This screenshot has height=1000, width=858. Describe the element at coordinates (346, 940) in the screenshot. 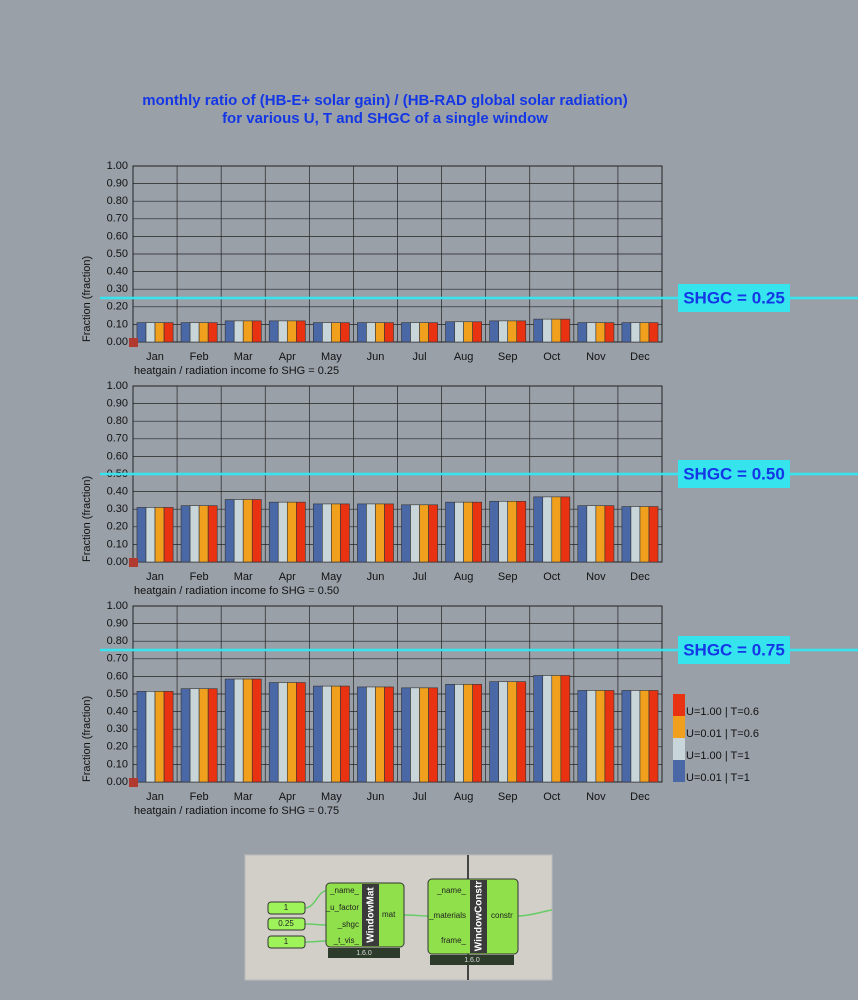

I see `input: _t_vis_` at that location.